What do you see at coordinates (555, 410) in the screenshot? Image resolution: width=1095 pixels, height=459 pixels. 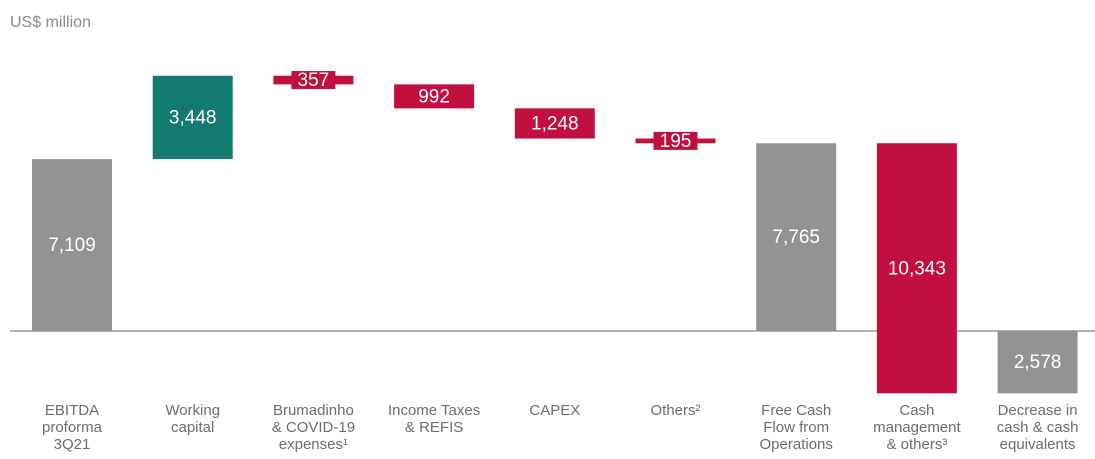 I see `category-label: CAPEX` at bounding box center [555, 410].